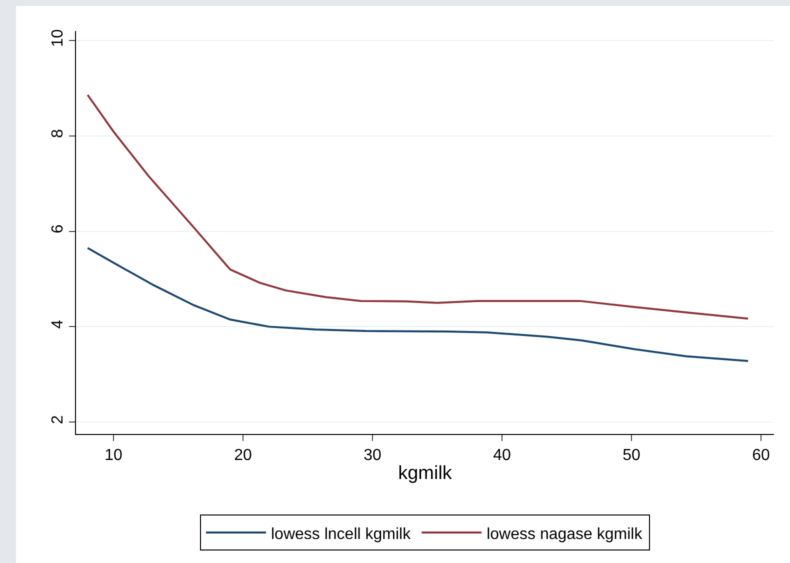 This screenshot has width=790, height=563. What do you see at coordinates (631, 455) in the screenshot?
I see `x-tick-label: 50` at bounding box center [631, 455].